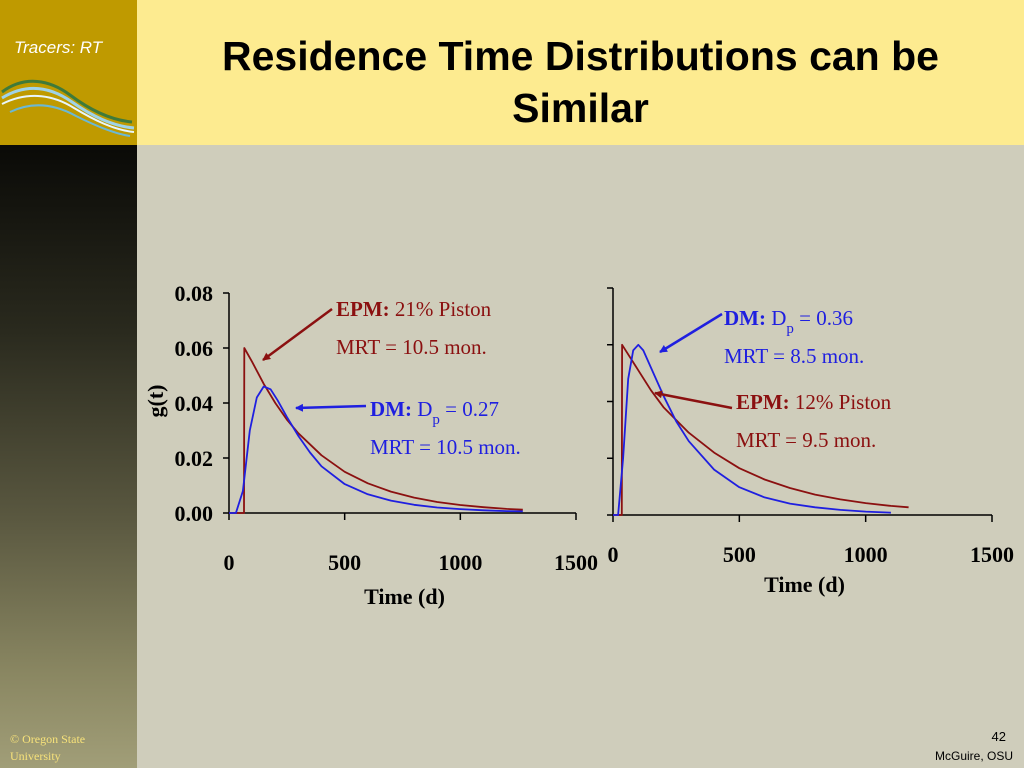 The width and height of the screenshot is (1024, 768). What do you see at coordinates (194, 403) in the screenshot?
I see `y-tick-label: 0.04` at bounding box center [194, 403].